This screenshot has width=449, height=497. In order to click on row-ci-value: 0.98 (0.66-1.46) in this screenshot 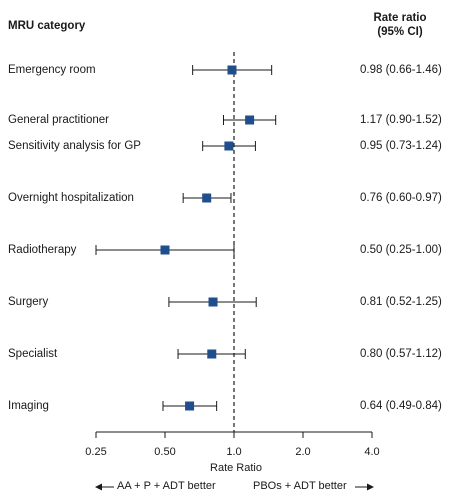, I will do `click(401, 70)`.